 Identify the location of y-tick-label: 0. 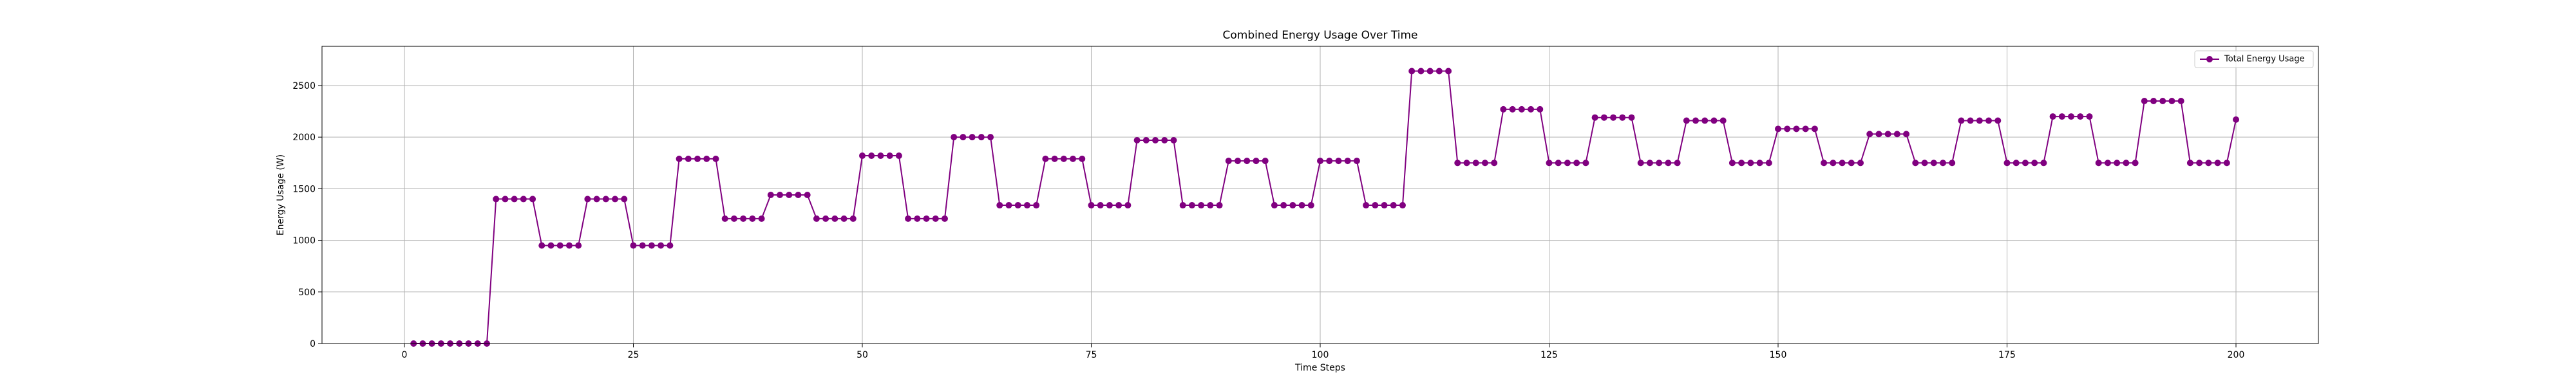
(313, 344).